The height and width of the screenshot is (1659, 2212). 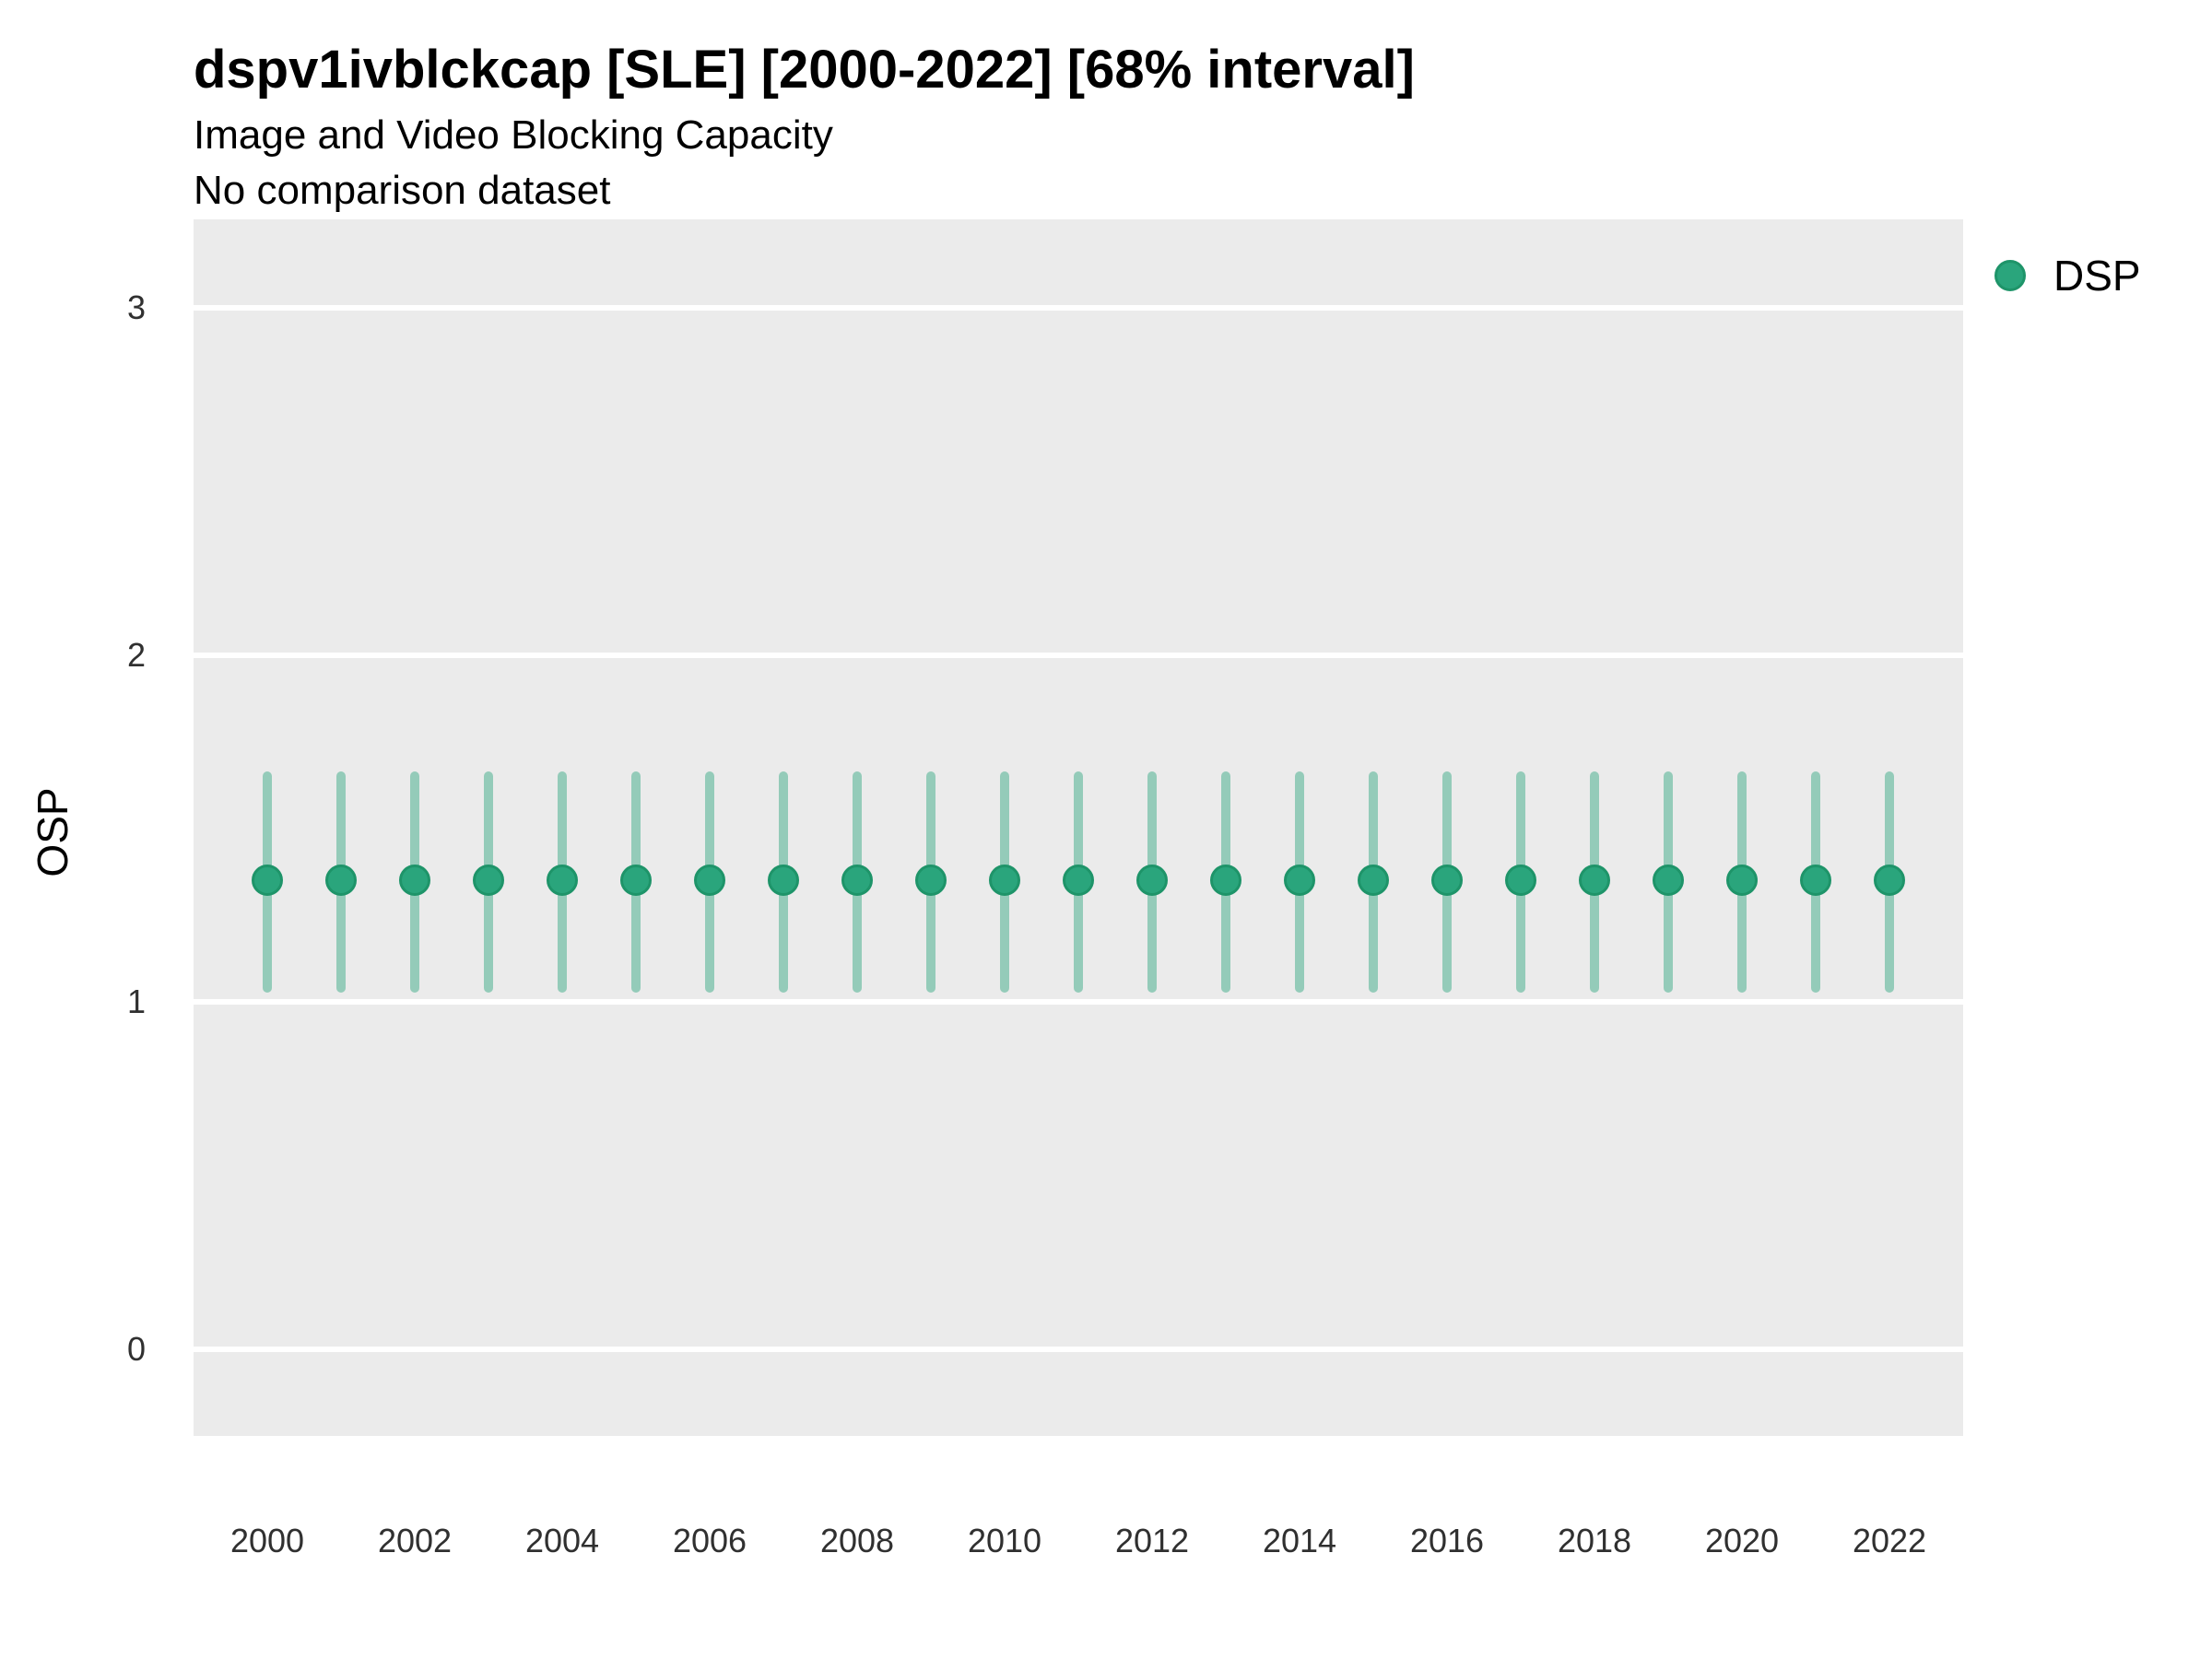 I want to click on legend-marker-dsp-icon, so click(x=2010, y=275).